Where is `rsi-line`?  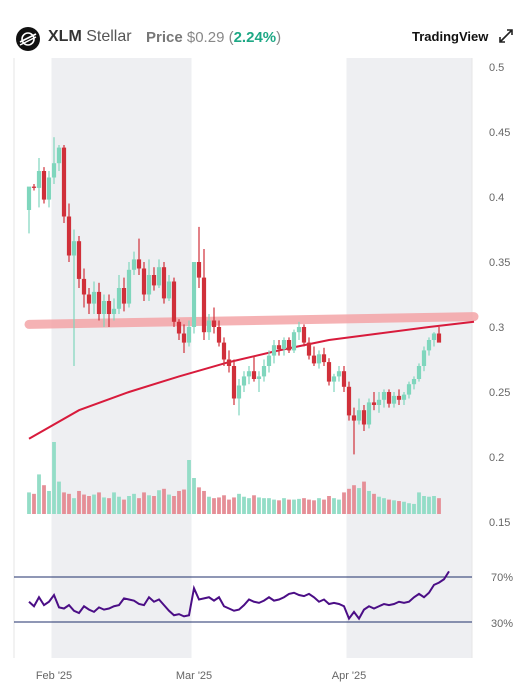
rsi-line is located at coordinates (239, 595).